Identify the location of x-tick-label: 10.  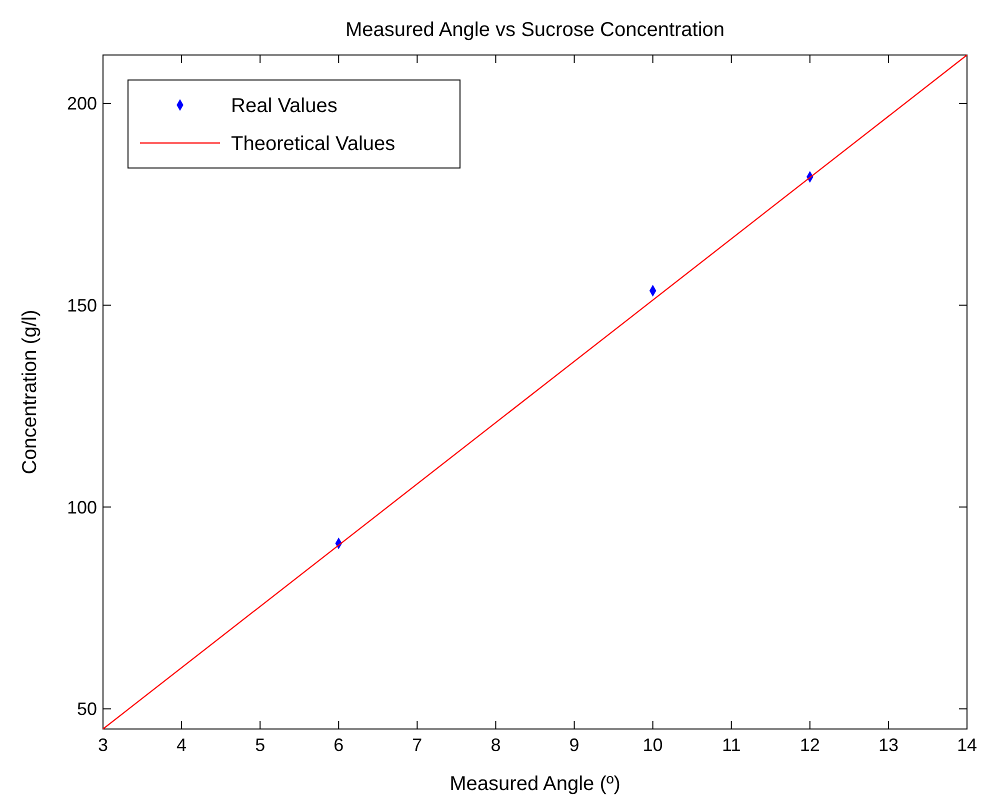
(652, 745).